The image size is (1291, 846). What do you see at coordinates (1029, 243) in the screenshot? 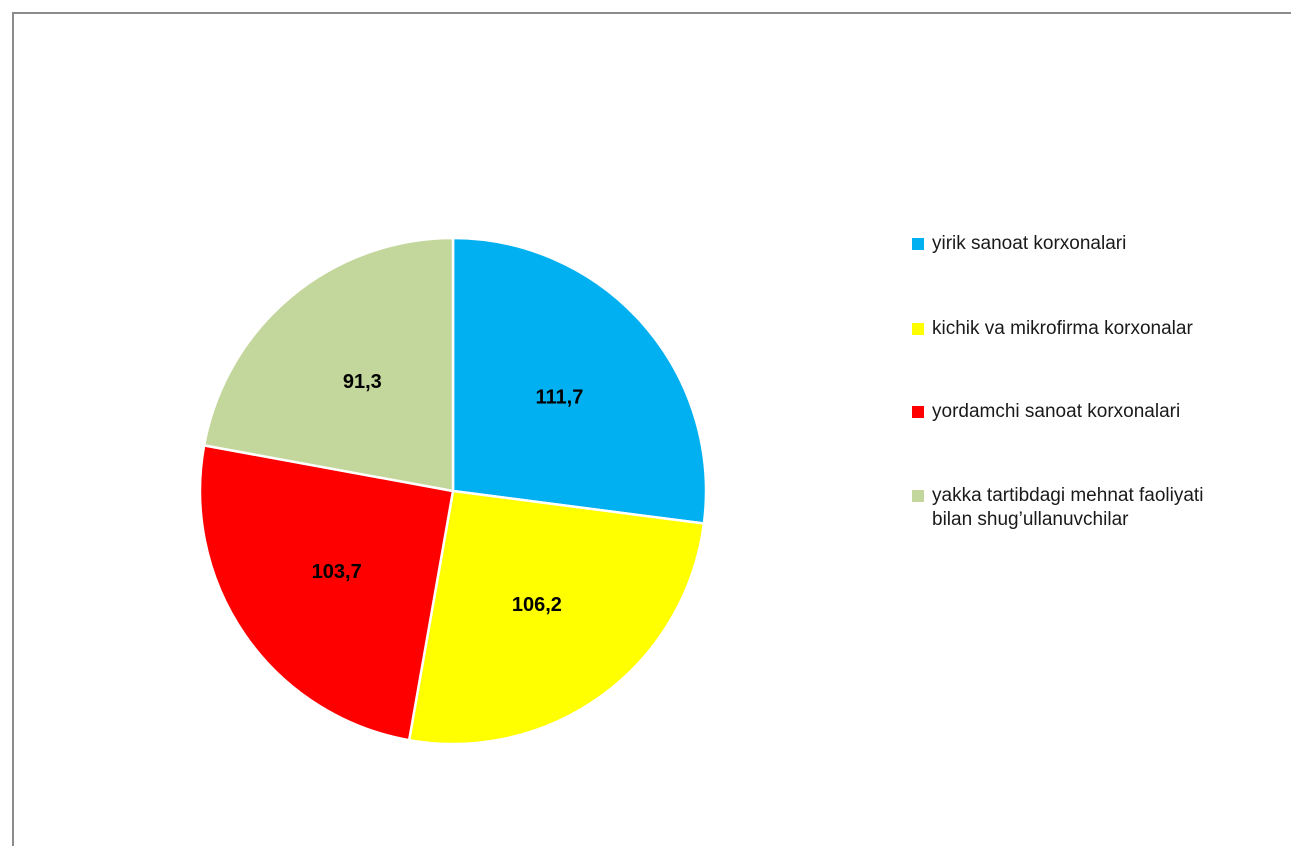
I see `legend-label-0: yirik sanoat korxonalari` at bounding box center [1029, 243].